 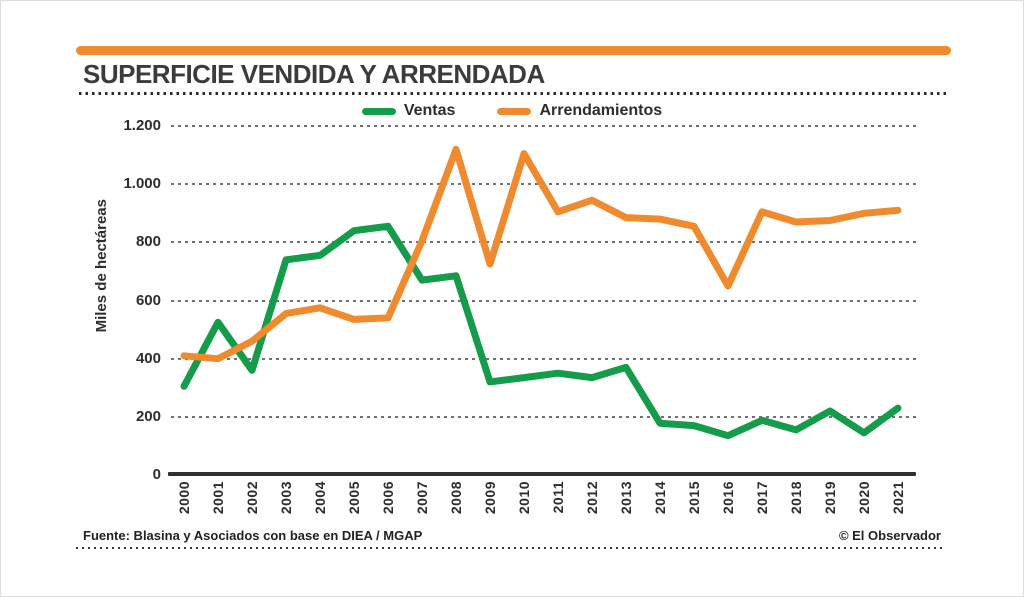 What do you see at coordinates (320, 498) in the screenshot?
I see `x-tick-label: 2004` at bounding box center [320, 498].